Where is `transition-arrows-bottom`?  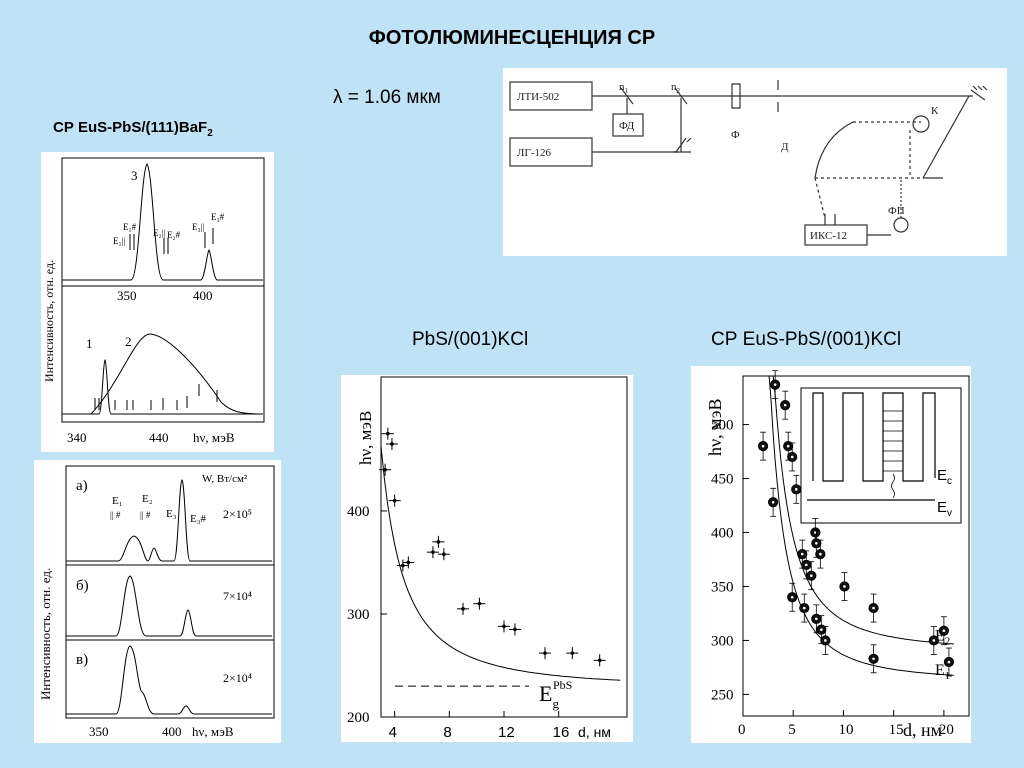 transition-arrows-bottom is located at coordinates (156, 397).